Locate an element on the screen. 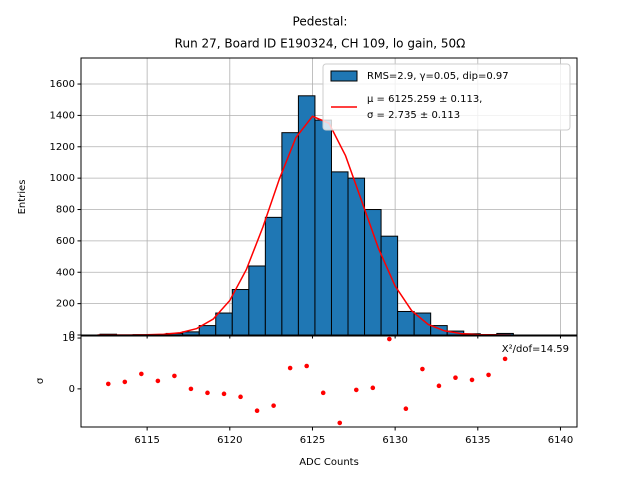  y-axis-label: σ is located at coordinates (40, 380).